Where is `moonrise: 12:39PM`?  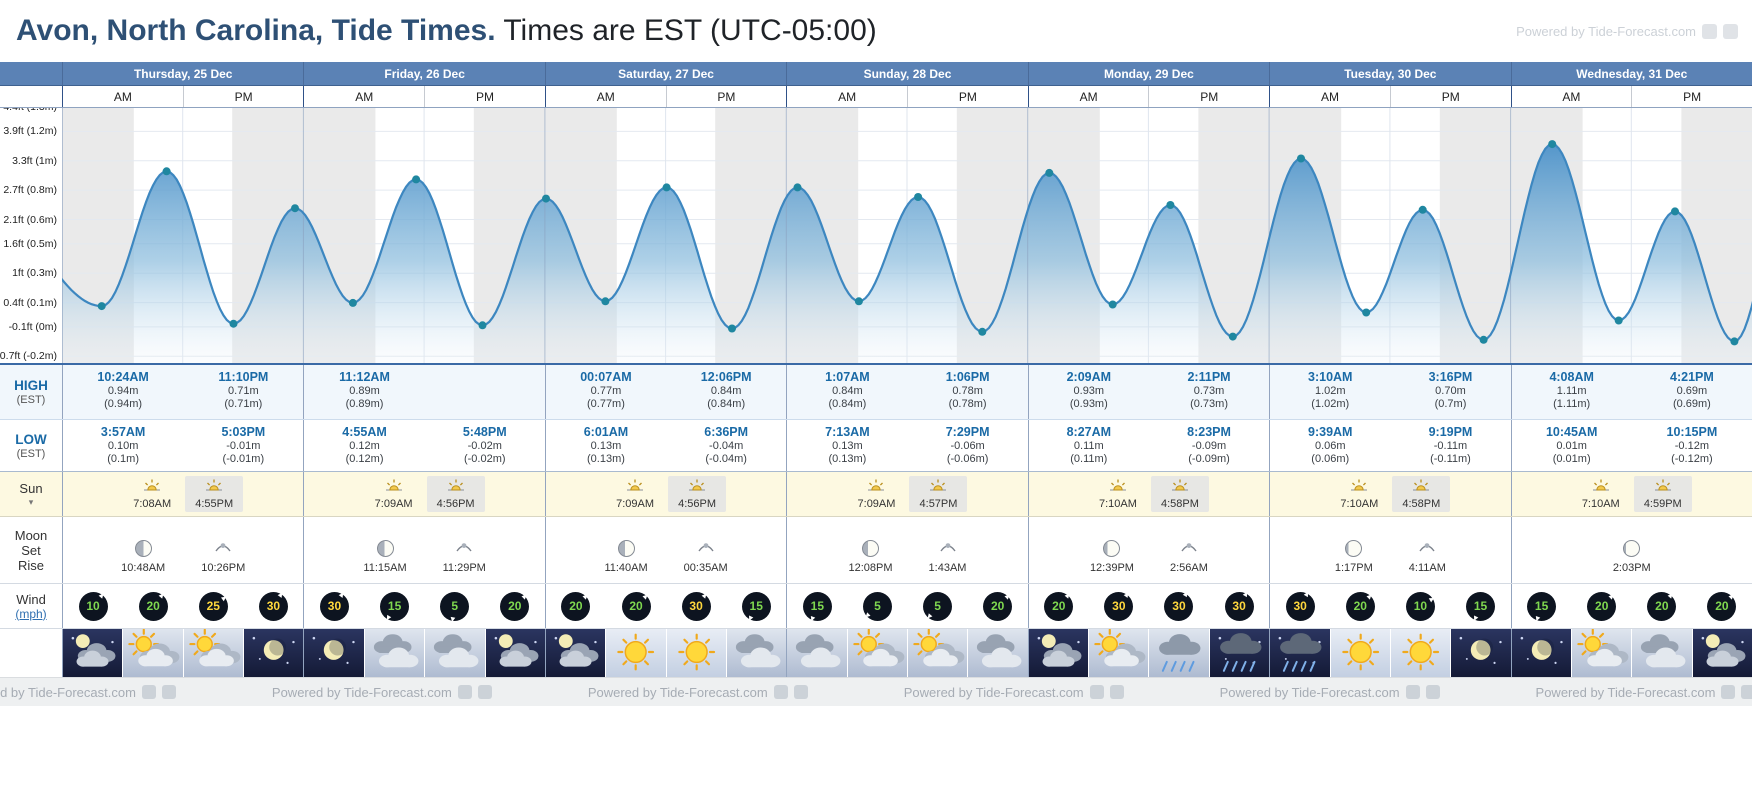 moonrise: 12:39PM is located at coordinates (1112, 557).